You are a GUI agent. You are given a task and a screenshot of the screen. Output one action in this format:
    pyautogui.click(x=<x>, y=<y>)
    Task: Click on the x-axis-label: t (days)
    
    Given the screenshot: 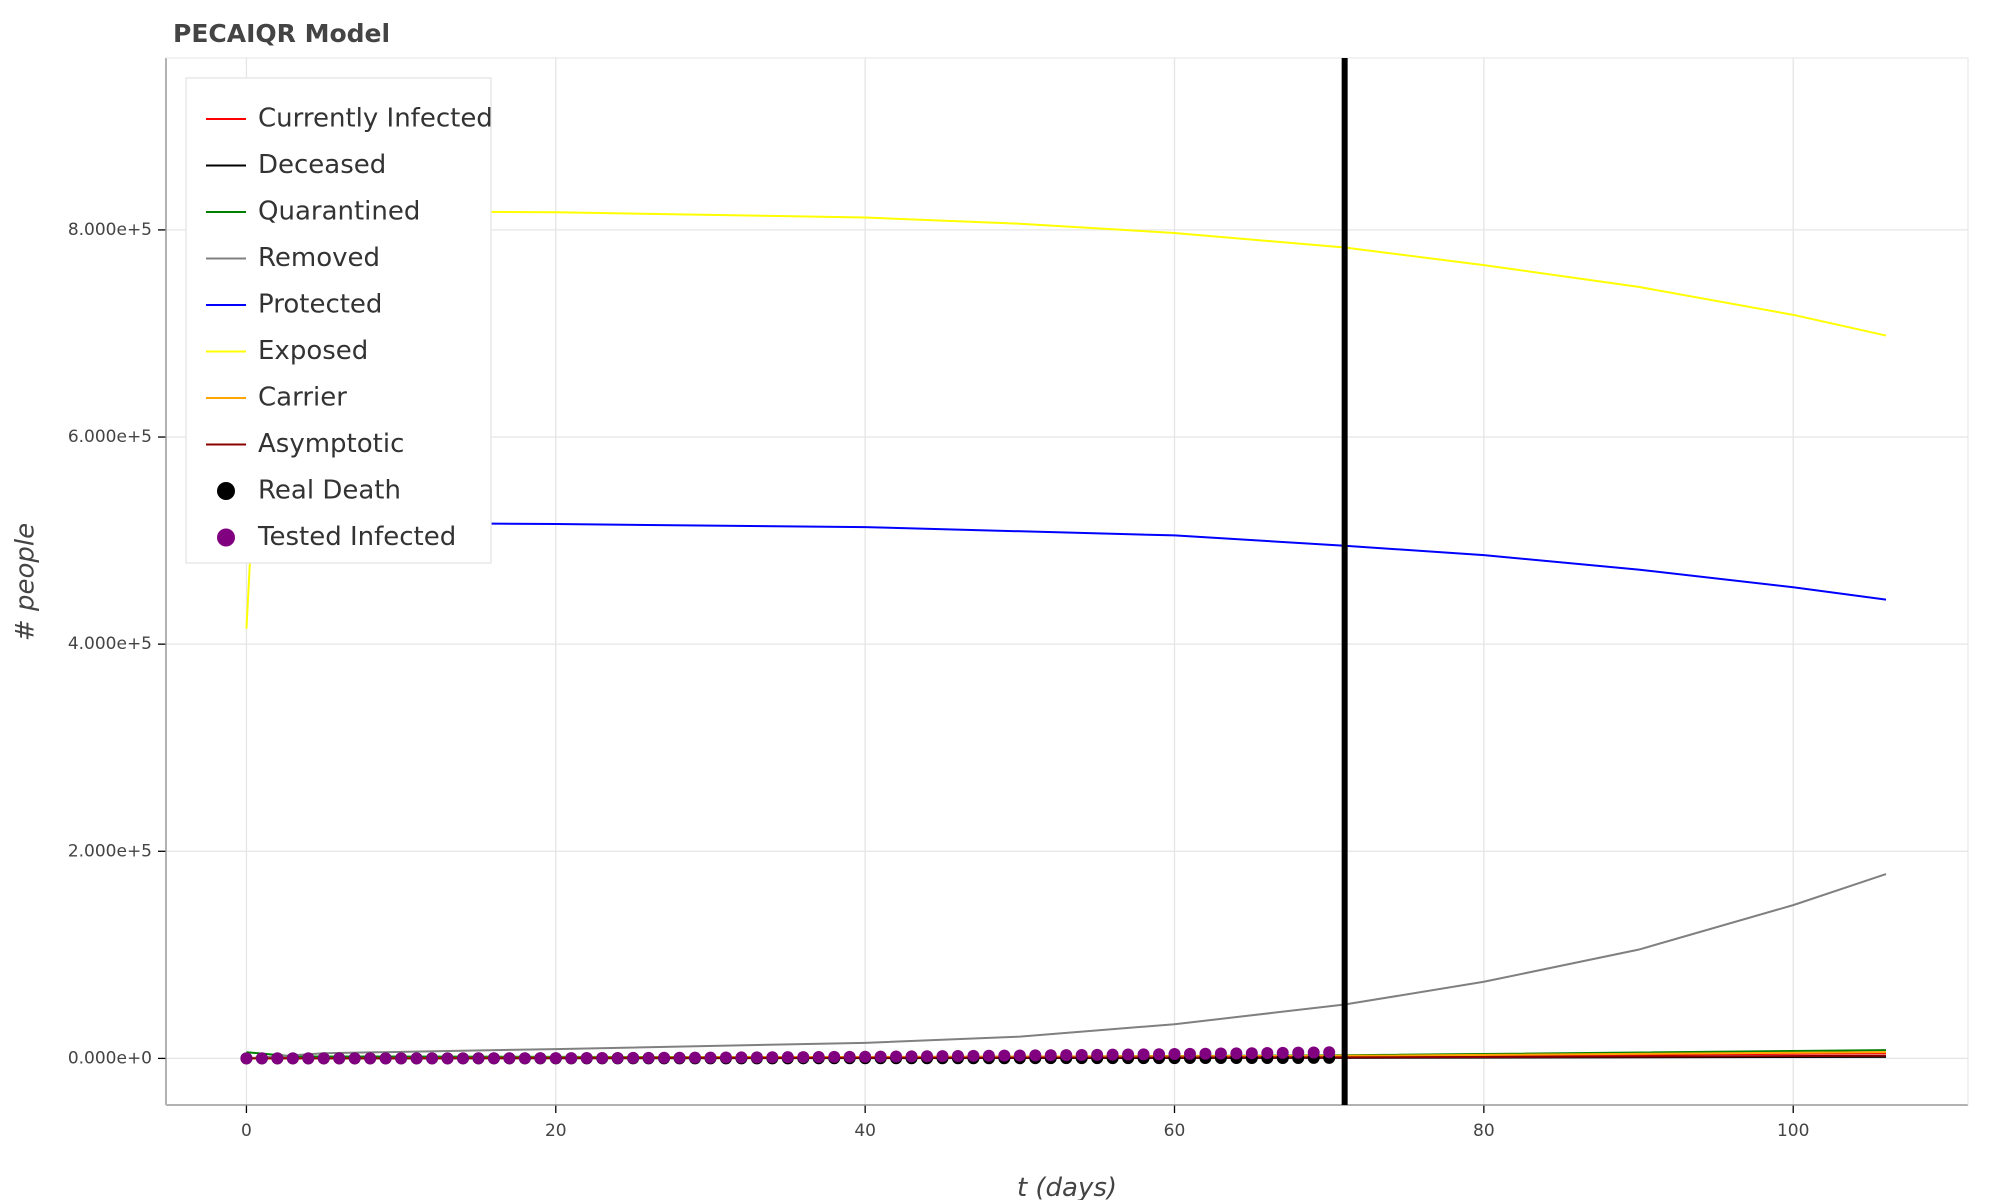 What is the action you would take?
    pyautogui.click(x=1067, y=1186)
    